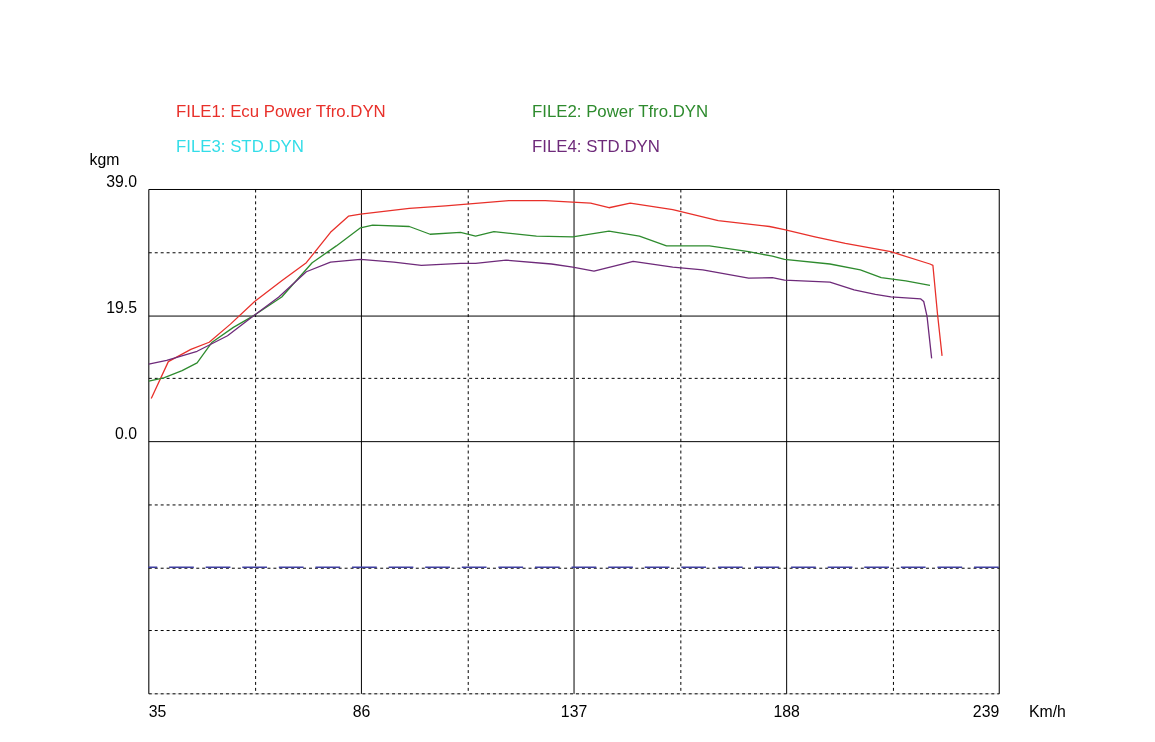 This screenshot has height=742, width=1155. I want to click on x-tick-label: 188, so click(787, 711).